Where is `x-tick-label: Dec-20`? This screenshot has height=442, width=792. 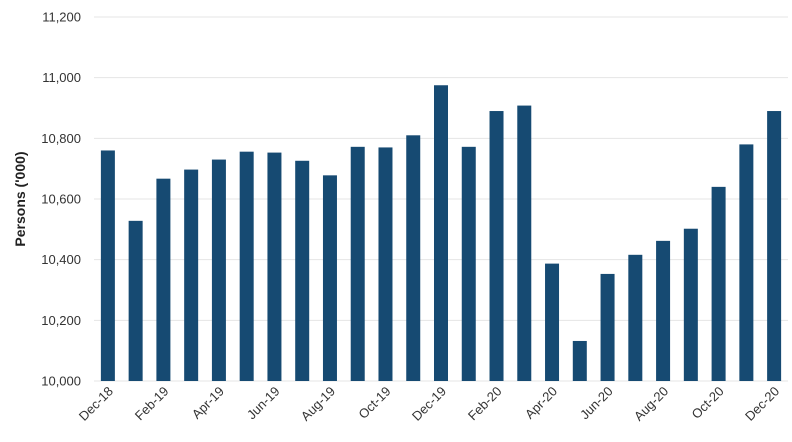
x-tick-label: Dec-20 is located at coordinates (762, 404).